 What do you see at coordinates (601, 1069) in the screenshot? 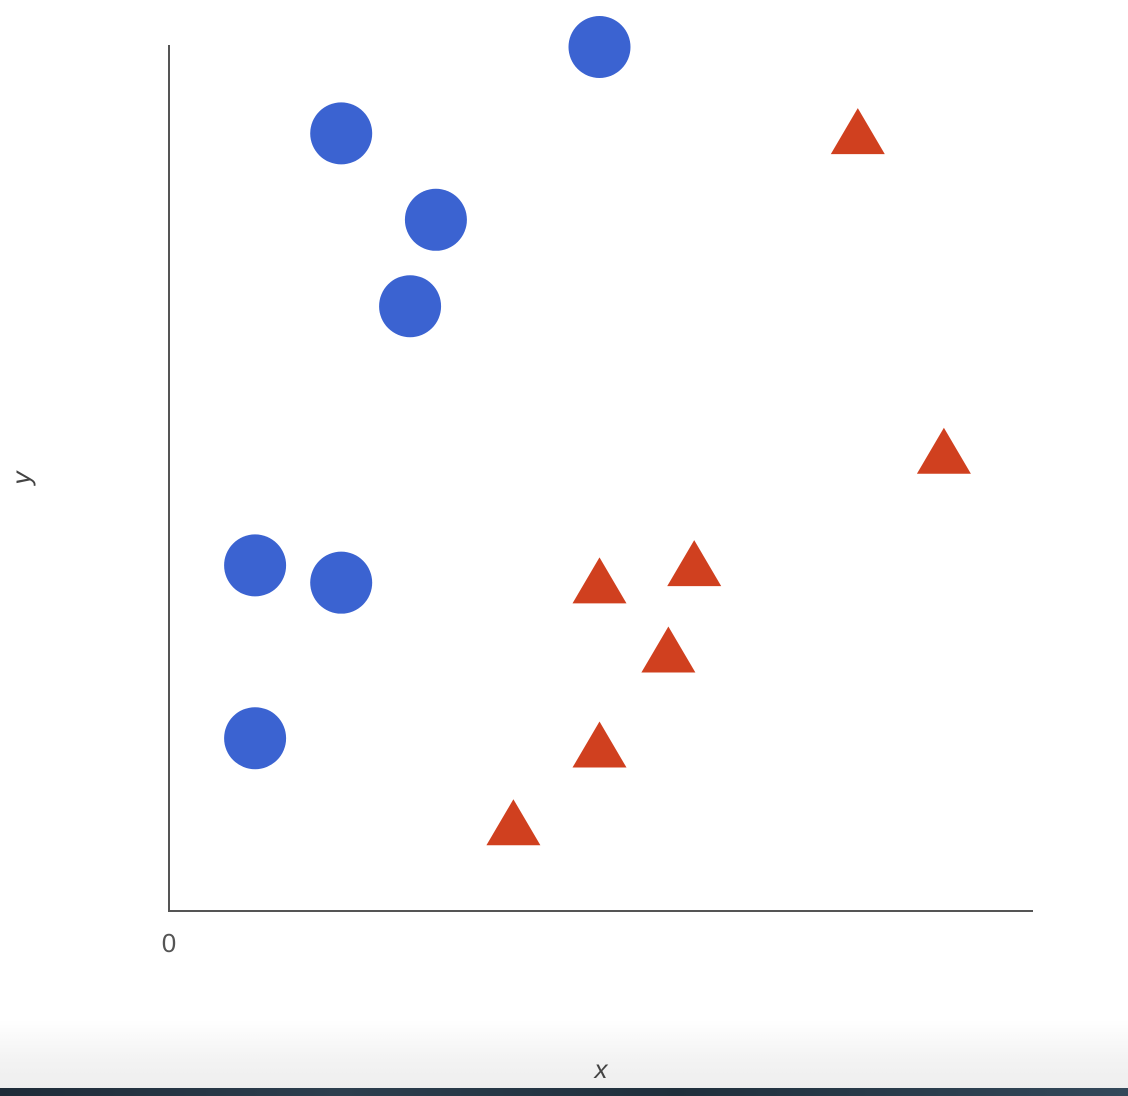
I see `x-axis-label: x` at bounding box center [601, 1069].